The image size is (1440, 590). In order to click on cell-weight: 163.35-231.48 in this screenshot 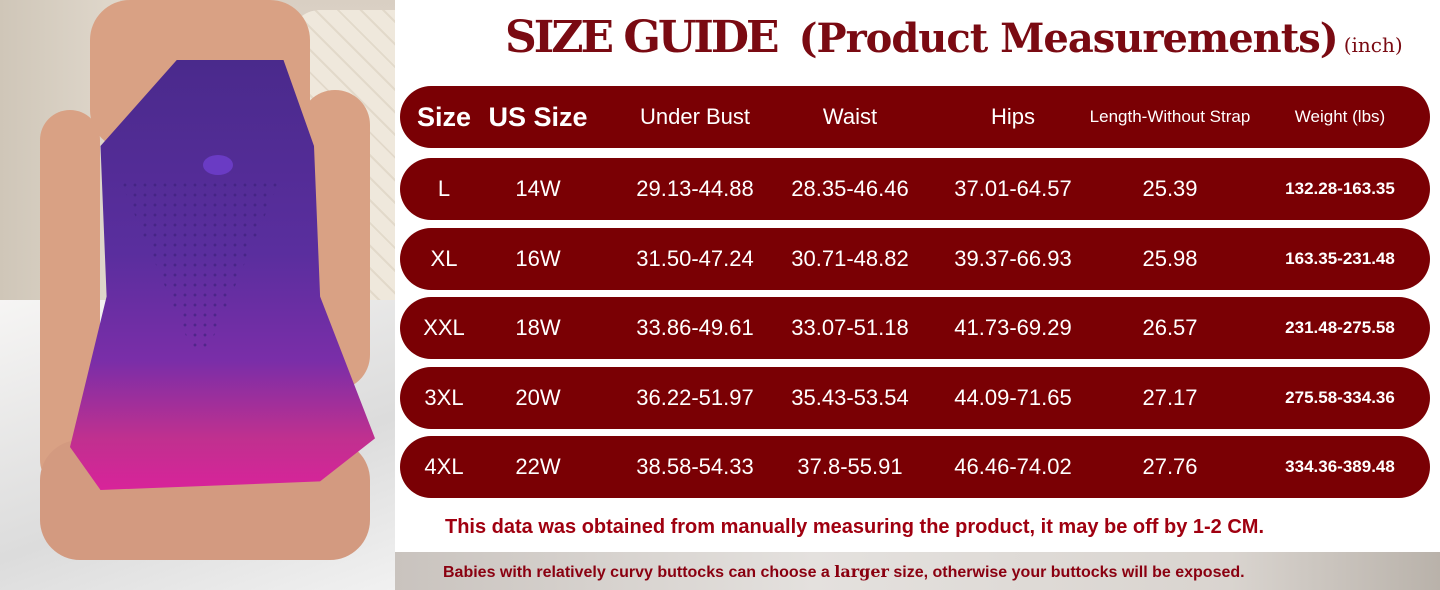, I will do `click(1340, 258)`.